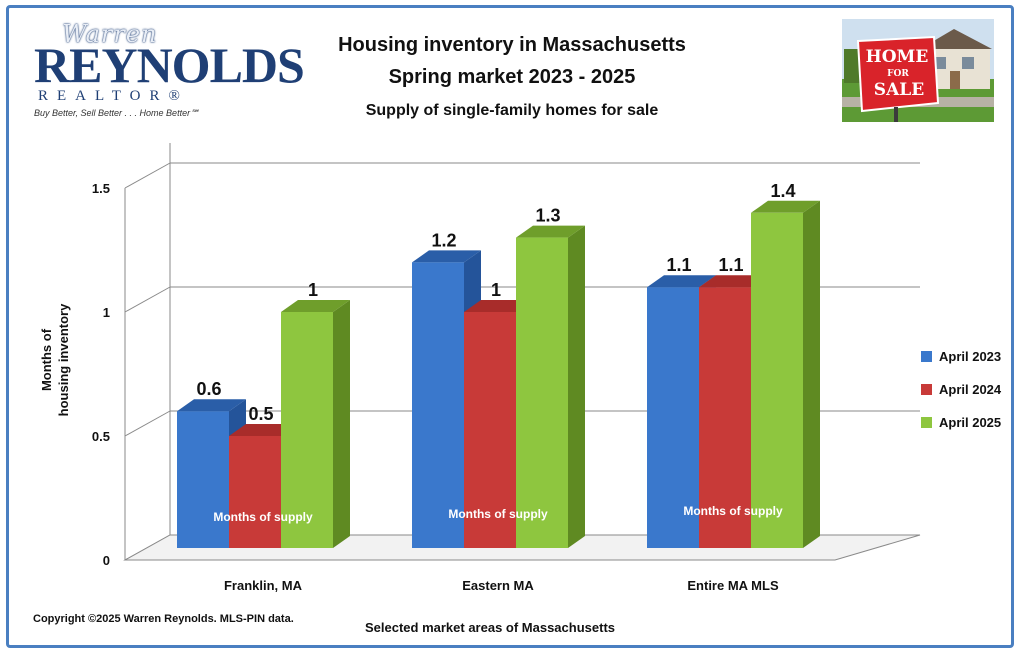 The width and height of the screenshot is (1024, 658). Describe the element at coordinates (970, 389) in the screenshot. I see `legend-label: April 2024` at that location.